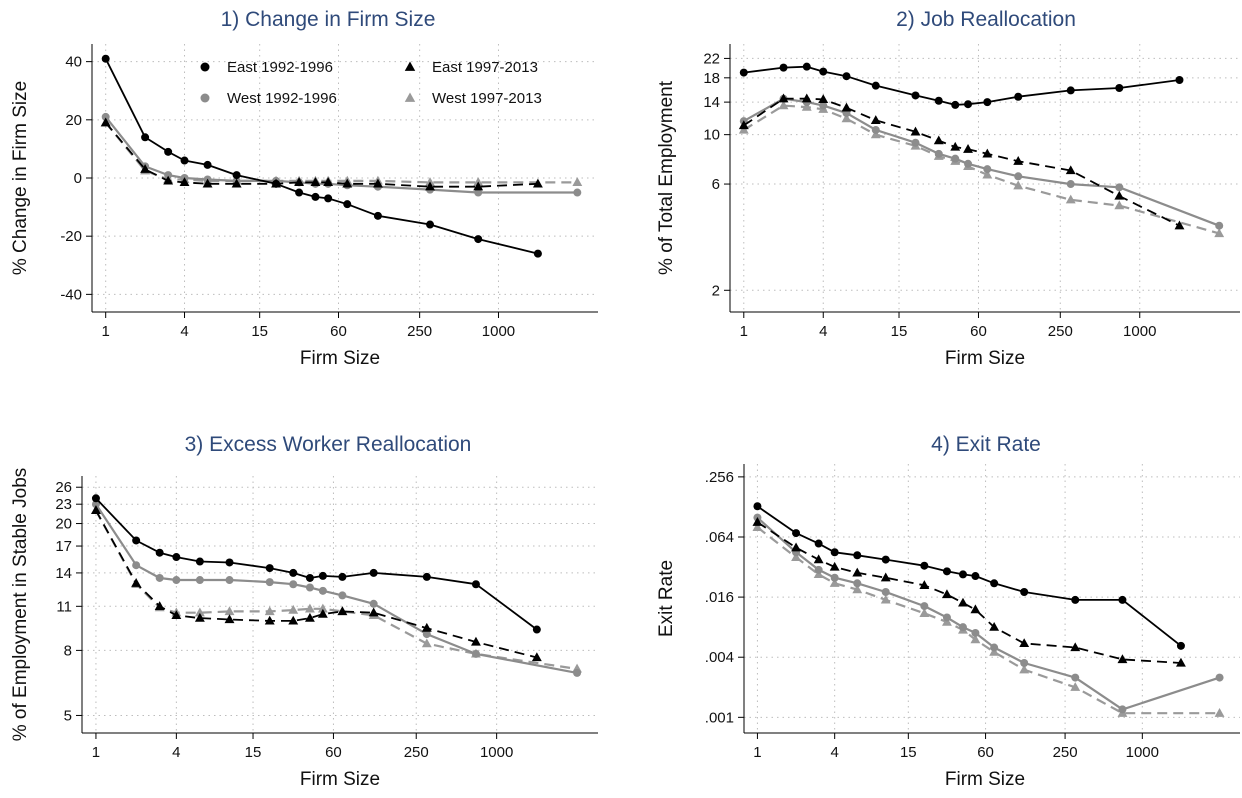 The height and width of the screenshot is (798, 1242). What do you see at coordinates (986, 19) in the screenshot?
I see `panel-title: 2) Job Reallocation` at bounding box center [986, 19].